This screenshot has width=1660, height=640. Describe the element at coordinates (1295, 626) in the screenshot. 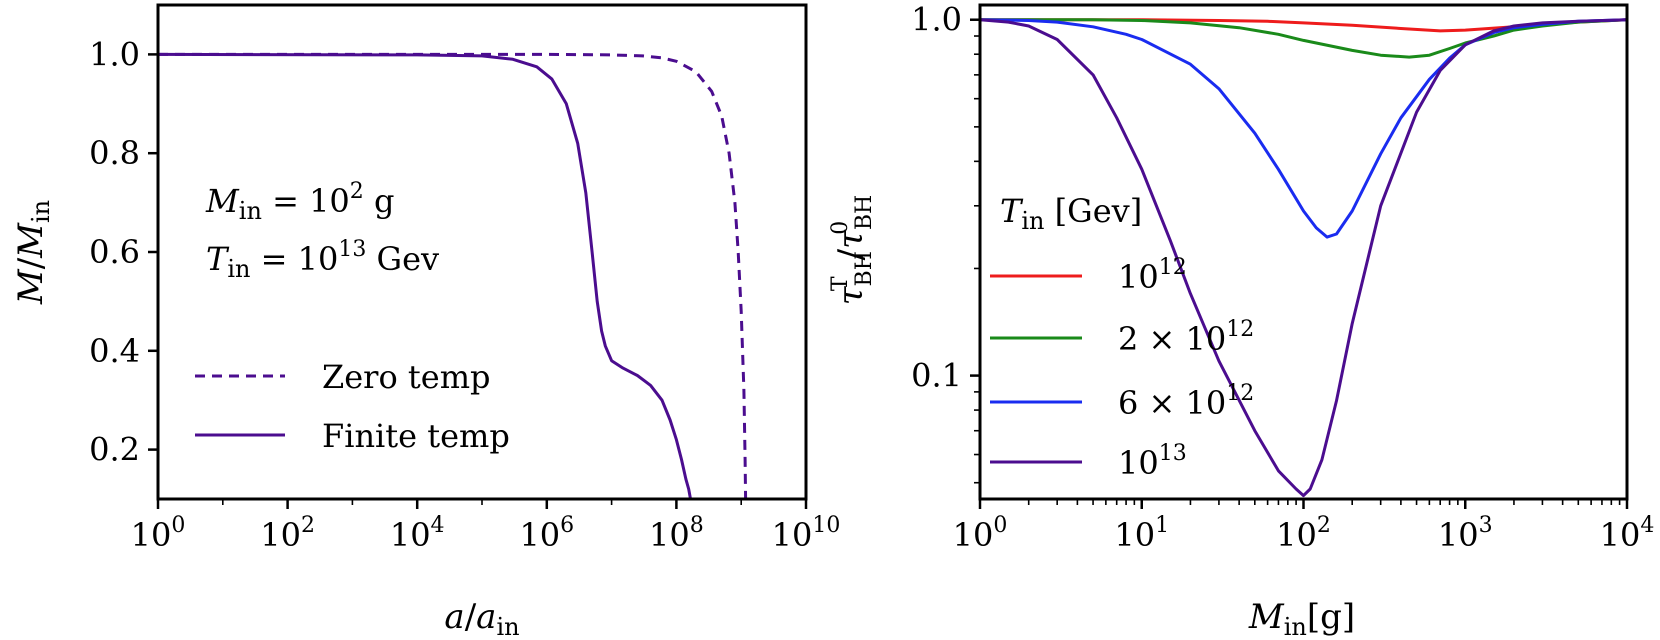

I see `right-xlabel-sub: in` at that location.